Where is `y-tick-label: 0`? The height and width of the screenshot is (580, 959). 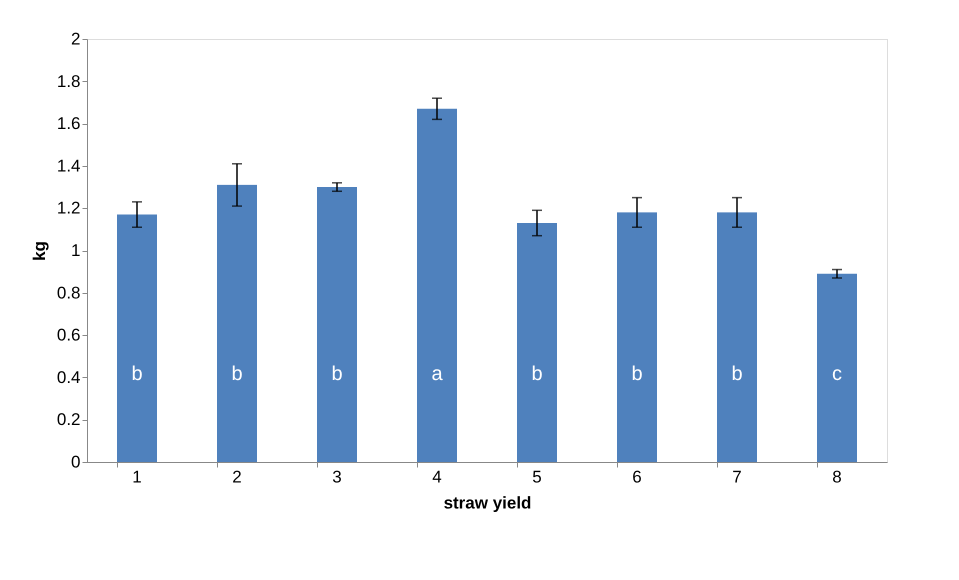
y-tick-label: 0 is located at coordinates (75, 462).